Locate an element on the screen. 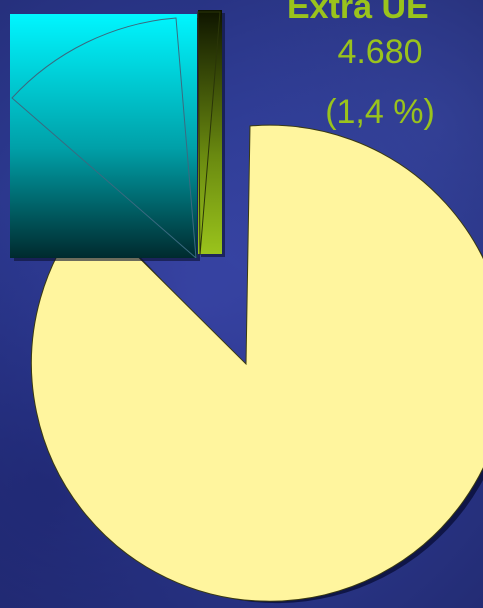 The image size is (483, 608). slice-label-value: 4.680 is located at coordinates (380, 52).